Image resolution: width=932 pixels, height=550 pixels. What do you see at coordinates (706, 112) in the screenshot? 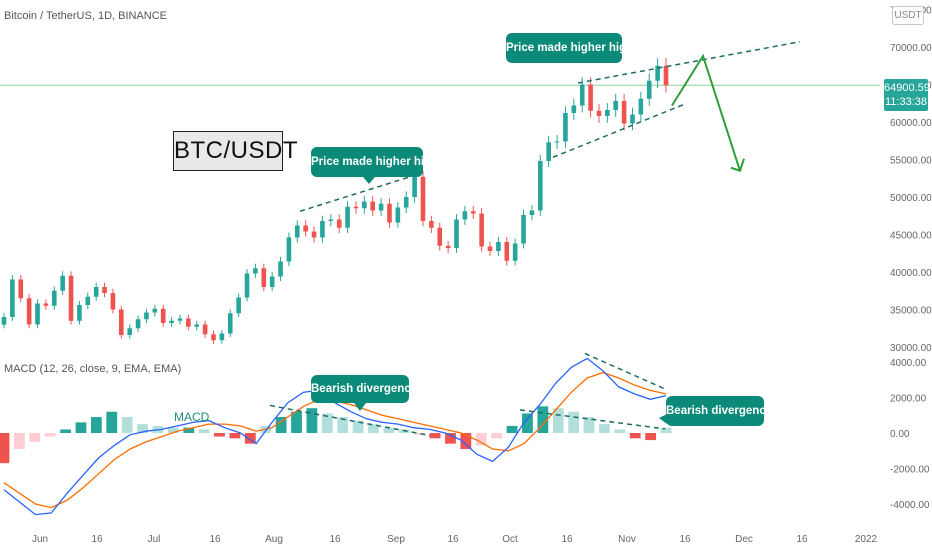
I see `projected-price-path` at bounding box center [706, 112].